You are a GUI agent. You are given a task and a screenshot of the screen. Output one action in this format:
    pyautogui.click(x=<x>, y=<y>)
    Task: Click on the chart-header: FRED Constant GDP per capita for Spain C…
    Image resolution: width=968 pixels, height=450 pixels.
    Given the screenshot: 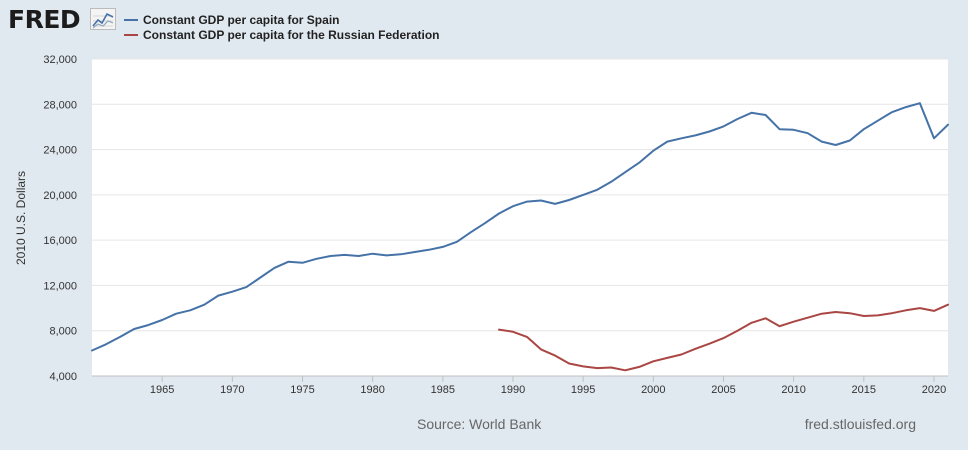 What is the action you would take?
    pyautogui.click(x=484, y=25)
    